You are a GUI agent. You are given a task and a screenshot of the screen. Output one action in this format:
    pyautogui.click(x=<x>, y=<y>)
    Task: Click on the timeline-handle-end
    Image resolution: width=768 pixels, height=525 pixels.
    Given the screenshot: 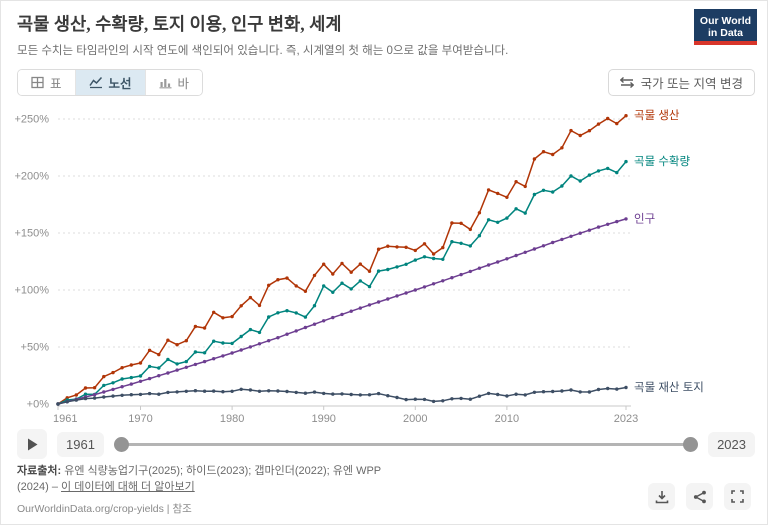 What is the action you would take?
    pyautogui.click(x=691, y=444)
    